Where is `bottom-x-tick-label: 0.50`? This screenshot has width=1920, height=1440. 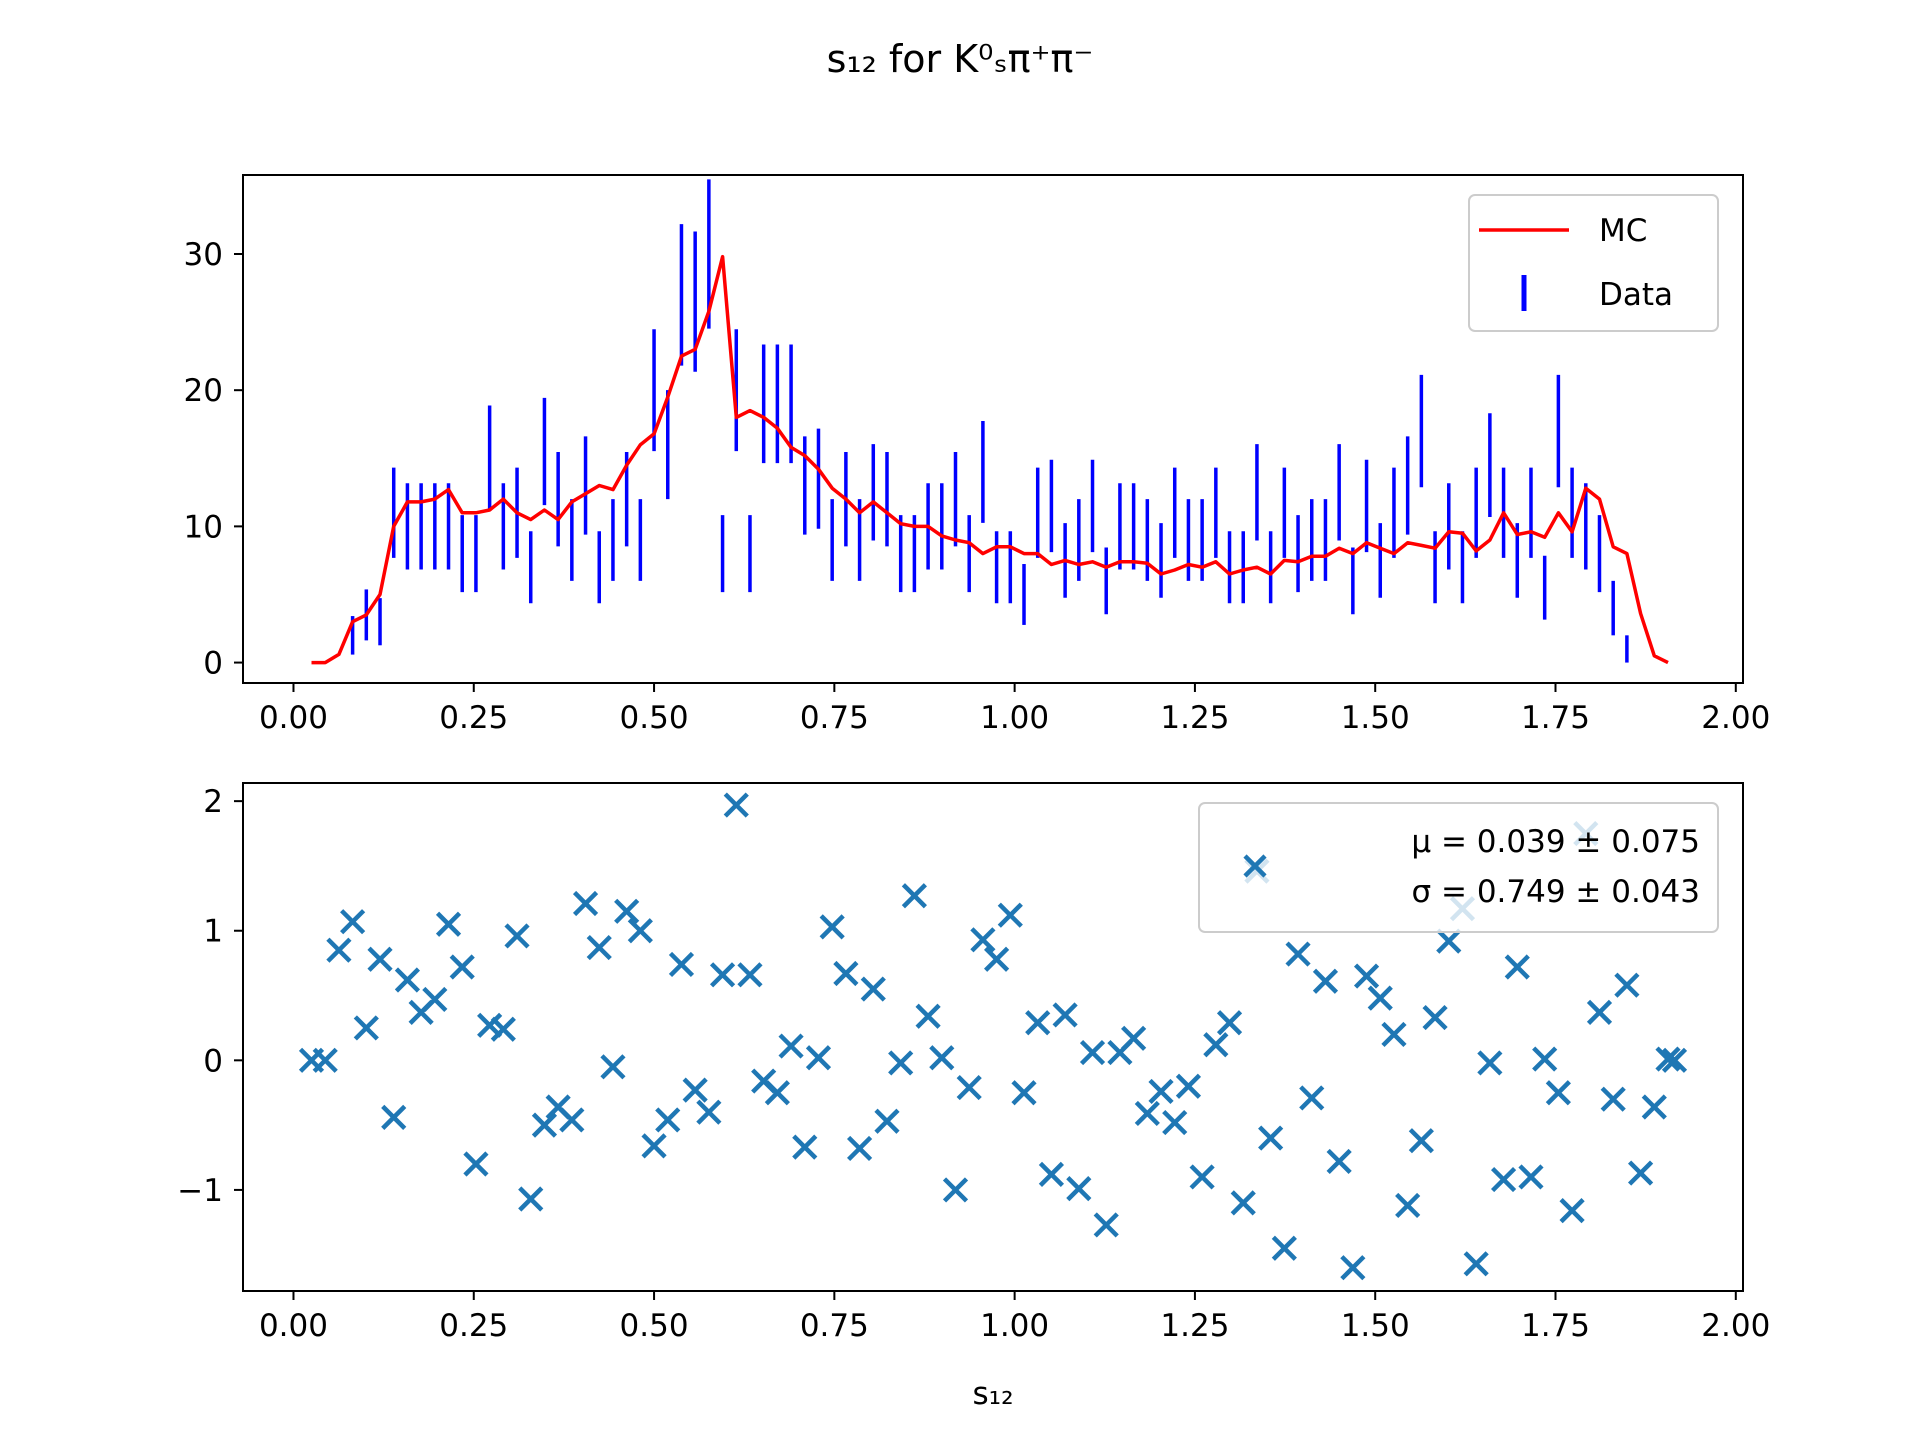 bottom-x-tick-label: 0.50 is located at coordinates (654, 1326).